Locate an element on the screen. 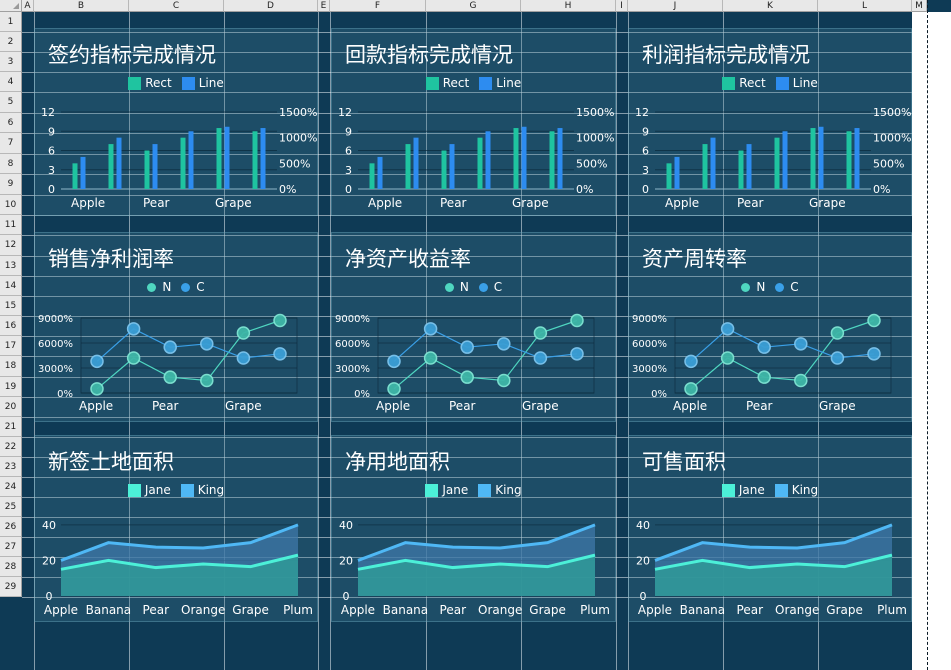 This screenshot has width=951, height=670. chart-plot: 0 20 40 Apple Banana Pear Orange Grape Plum is located at coordinates (474, 568).